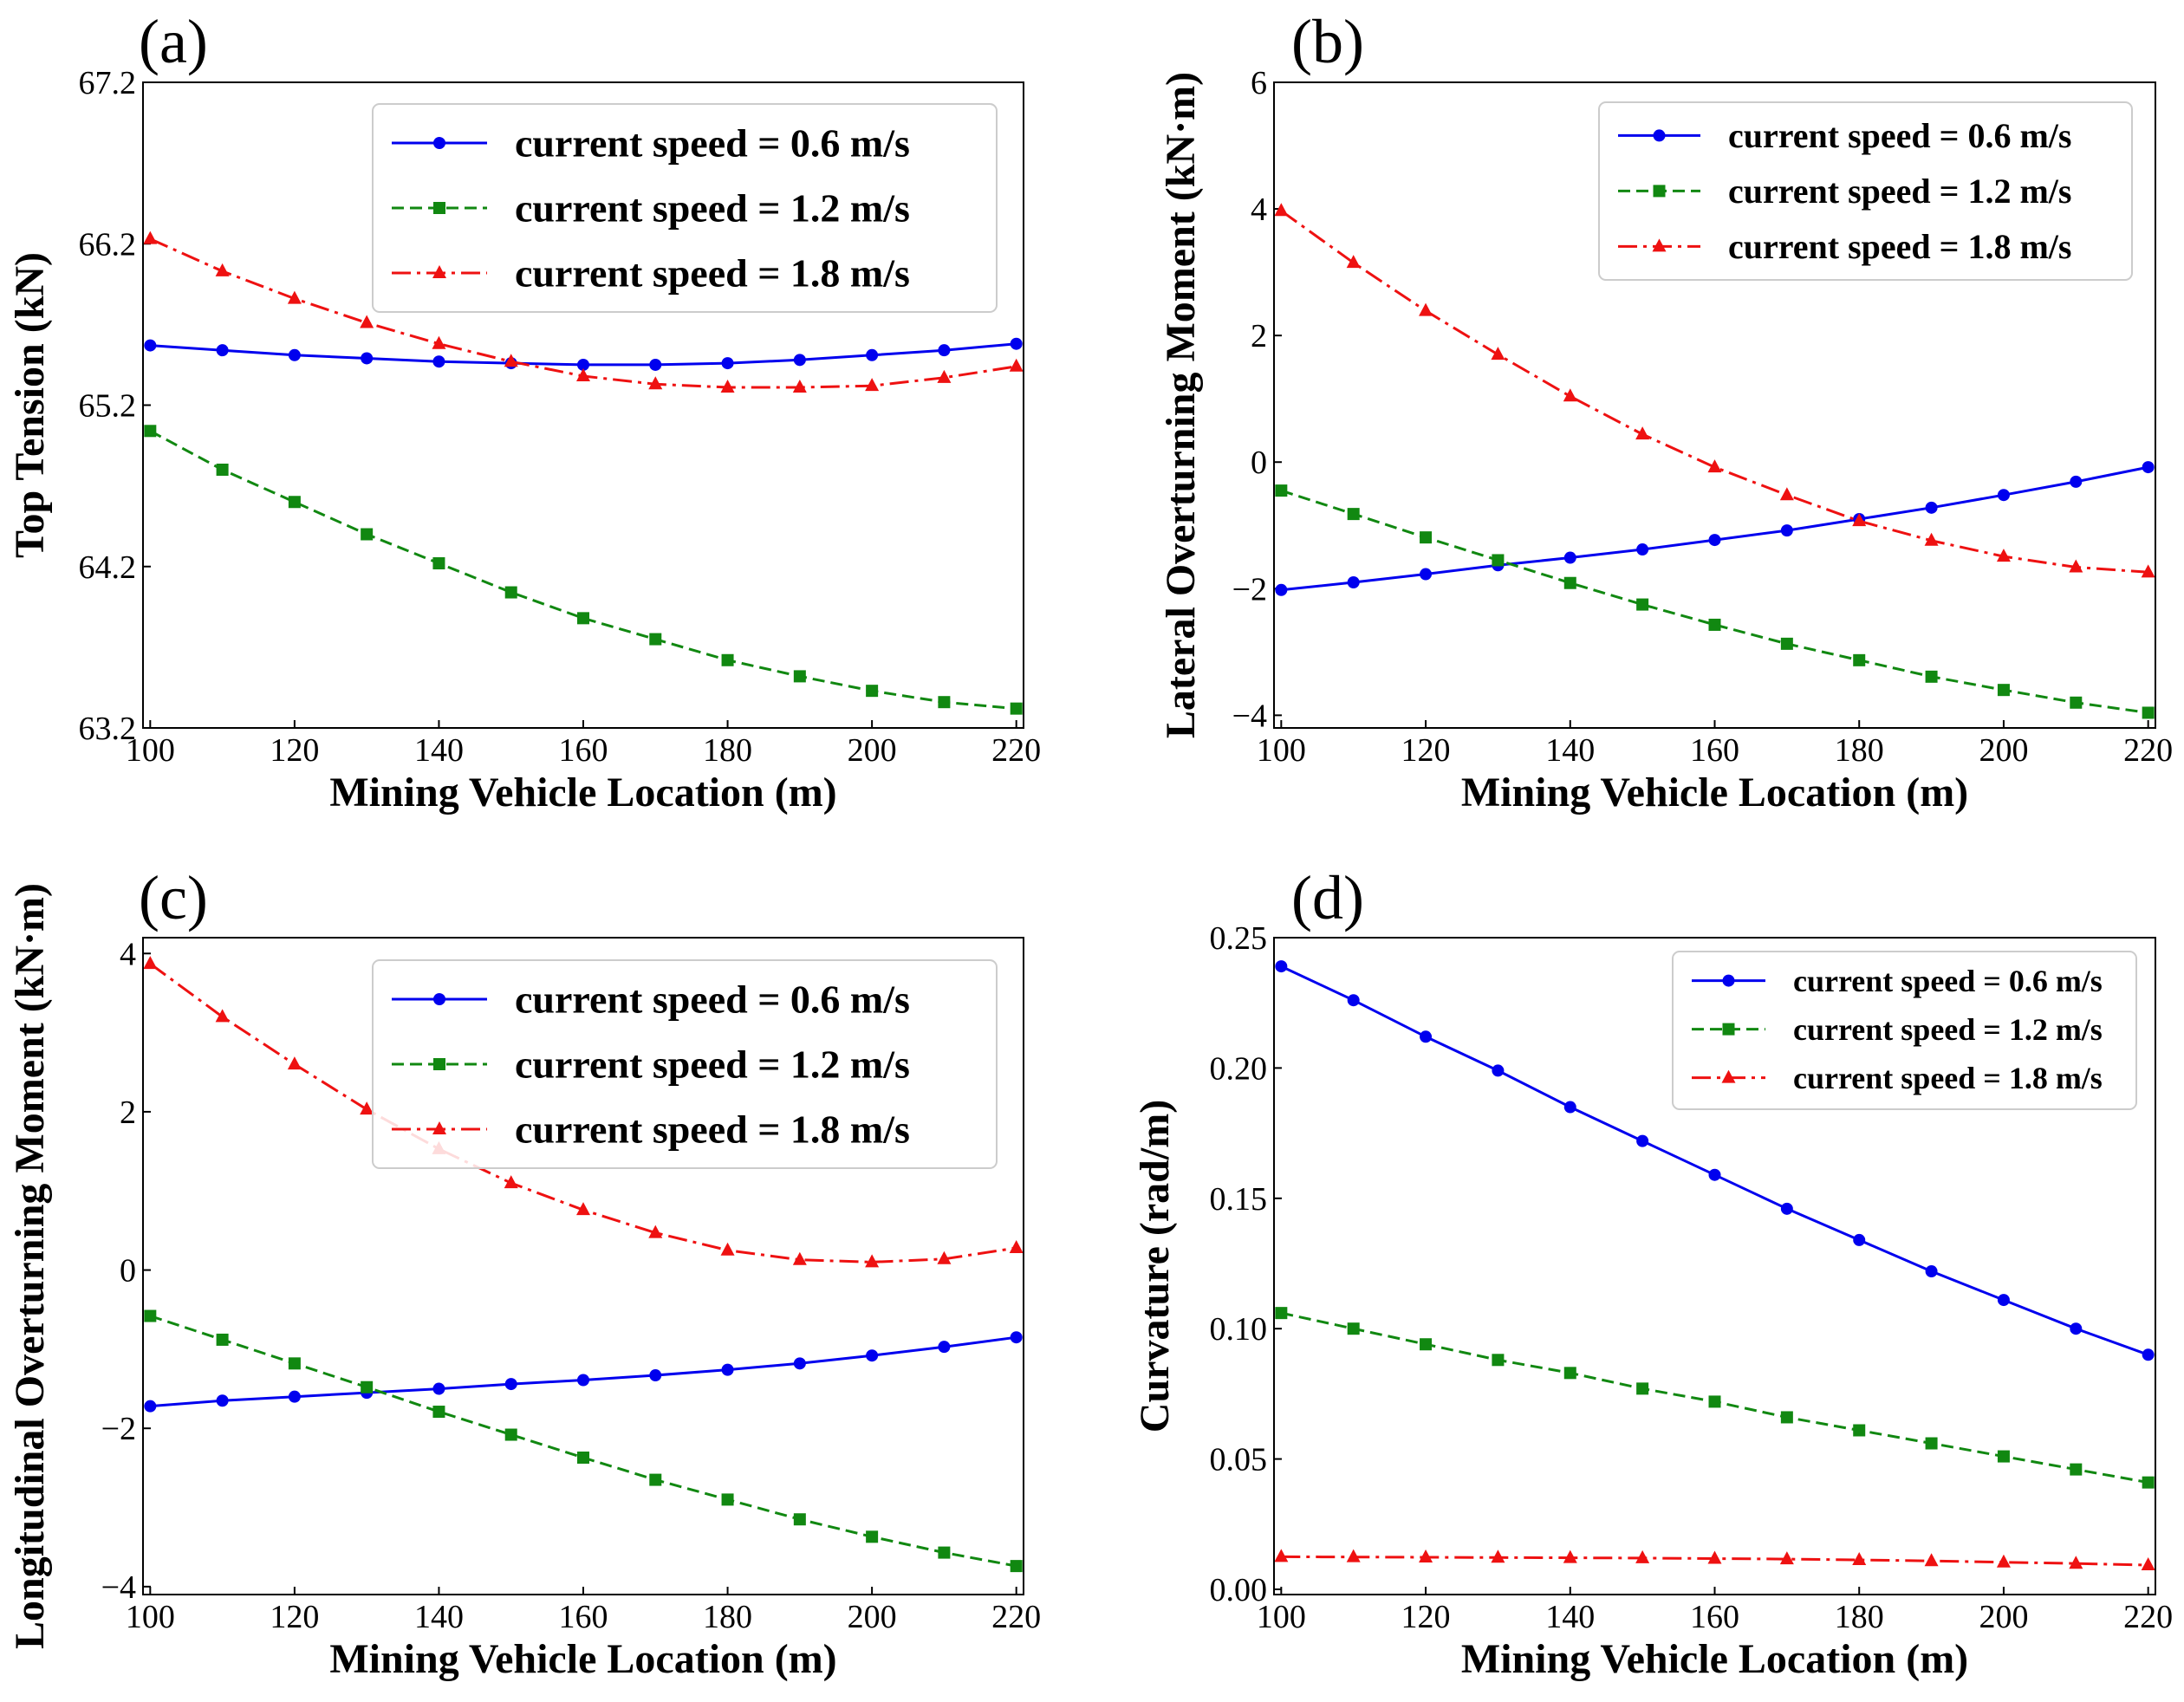  I want to click on y-tick-label: 63.2, so click(108, 729).